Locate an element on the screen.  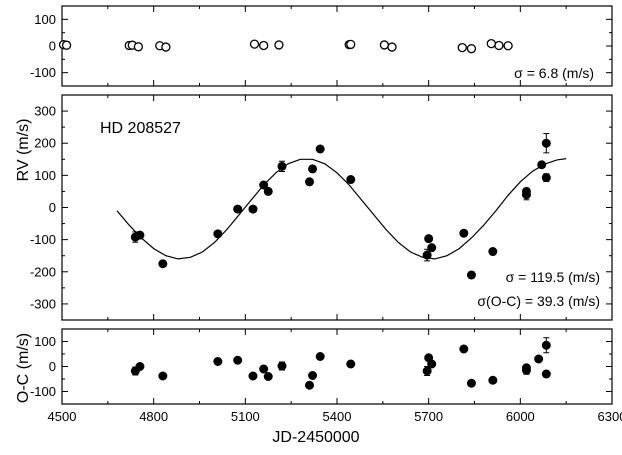
rv-axis-label: RV (m/s) is located at coordinates (23, 150).